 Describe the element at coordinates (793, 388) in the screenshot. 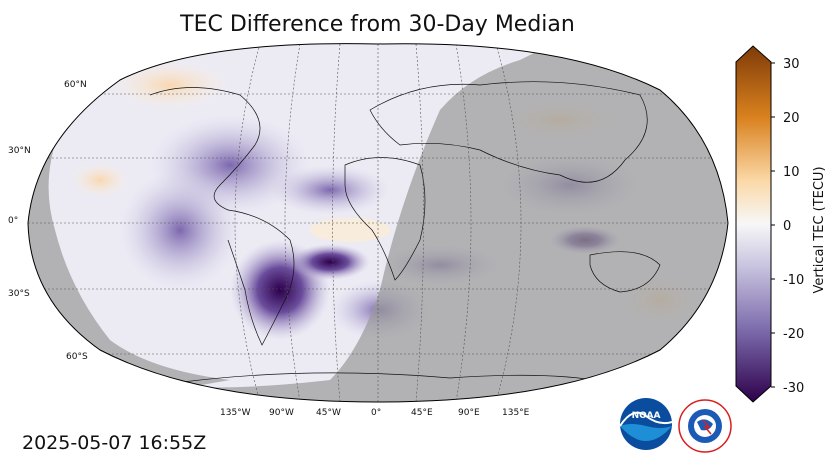

I see `cb-tick: -30` at that location.